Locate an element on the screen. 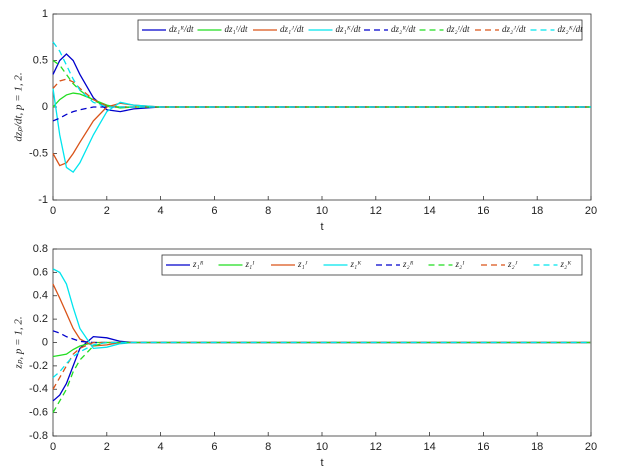 The height and width of the screenshot is (476, 630). y-axis-label: zₚ, p = 1, 2. is located at coordinates (19, 342).